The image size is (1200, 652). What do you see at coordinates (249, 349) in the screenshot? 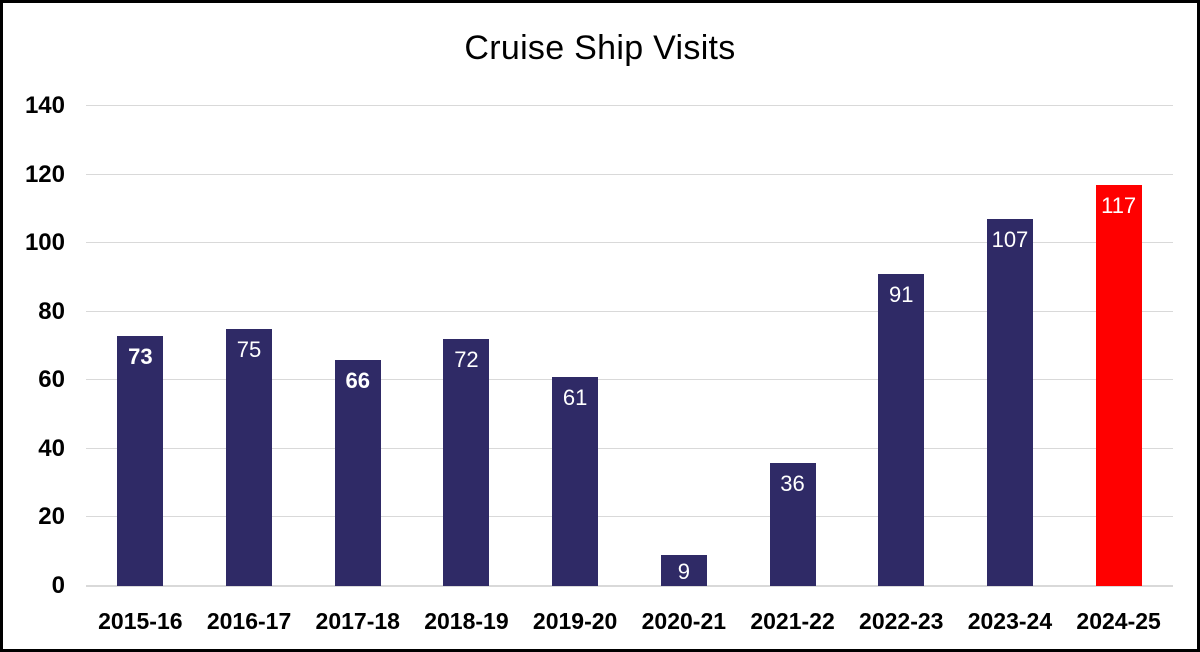
I see `bar-value-label: 75` at bounding box center [249, 349].